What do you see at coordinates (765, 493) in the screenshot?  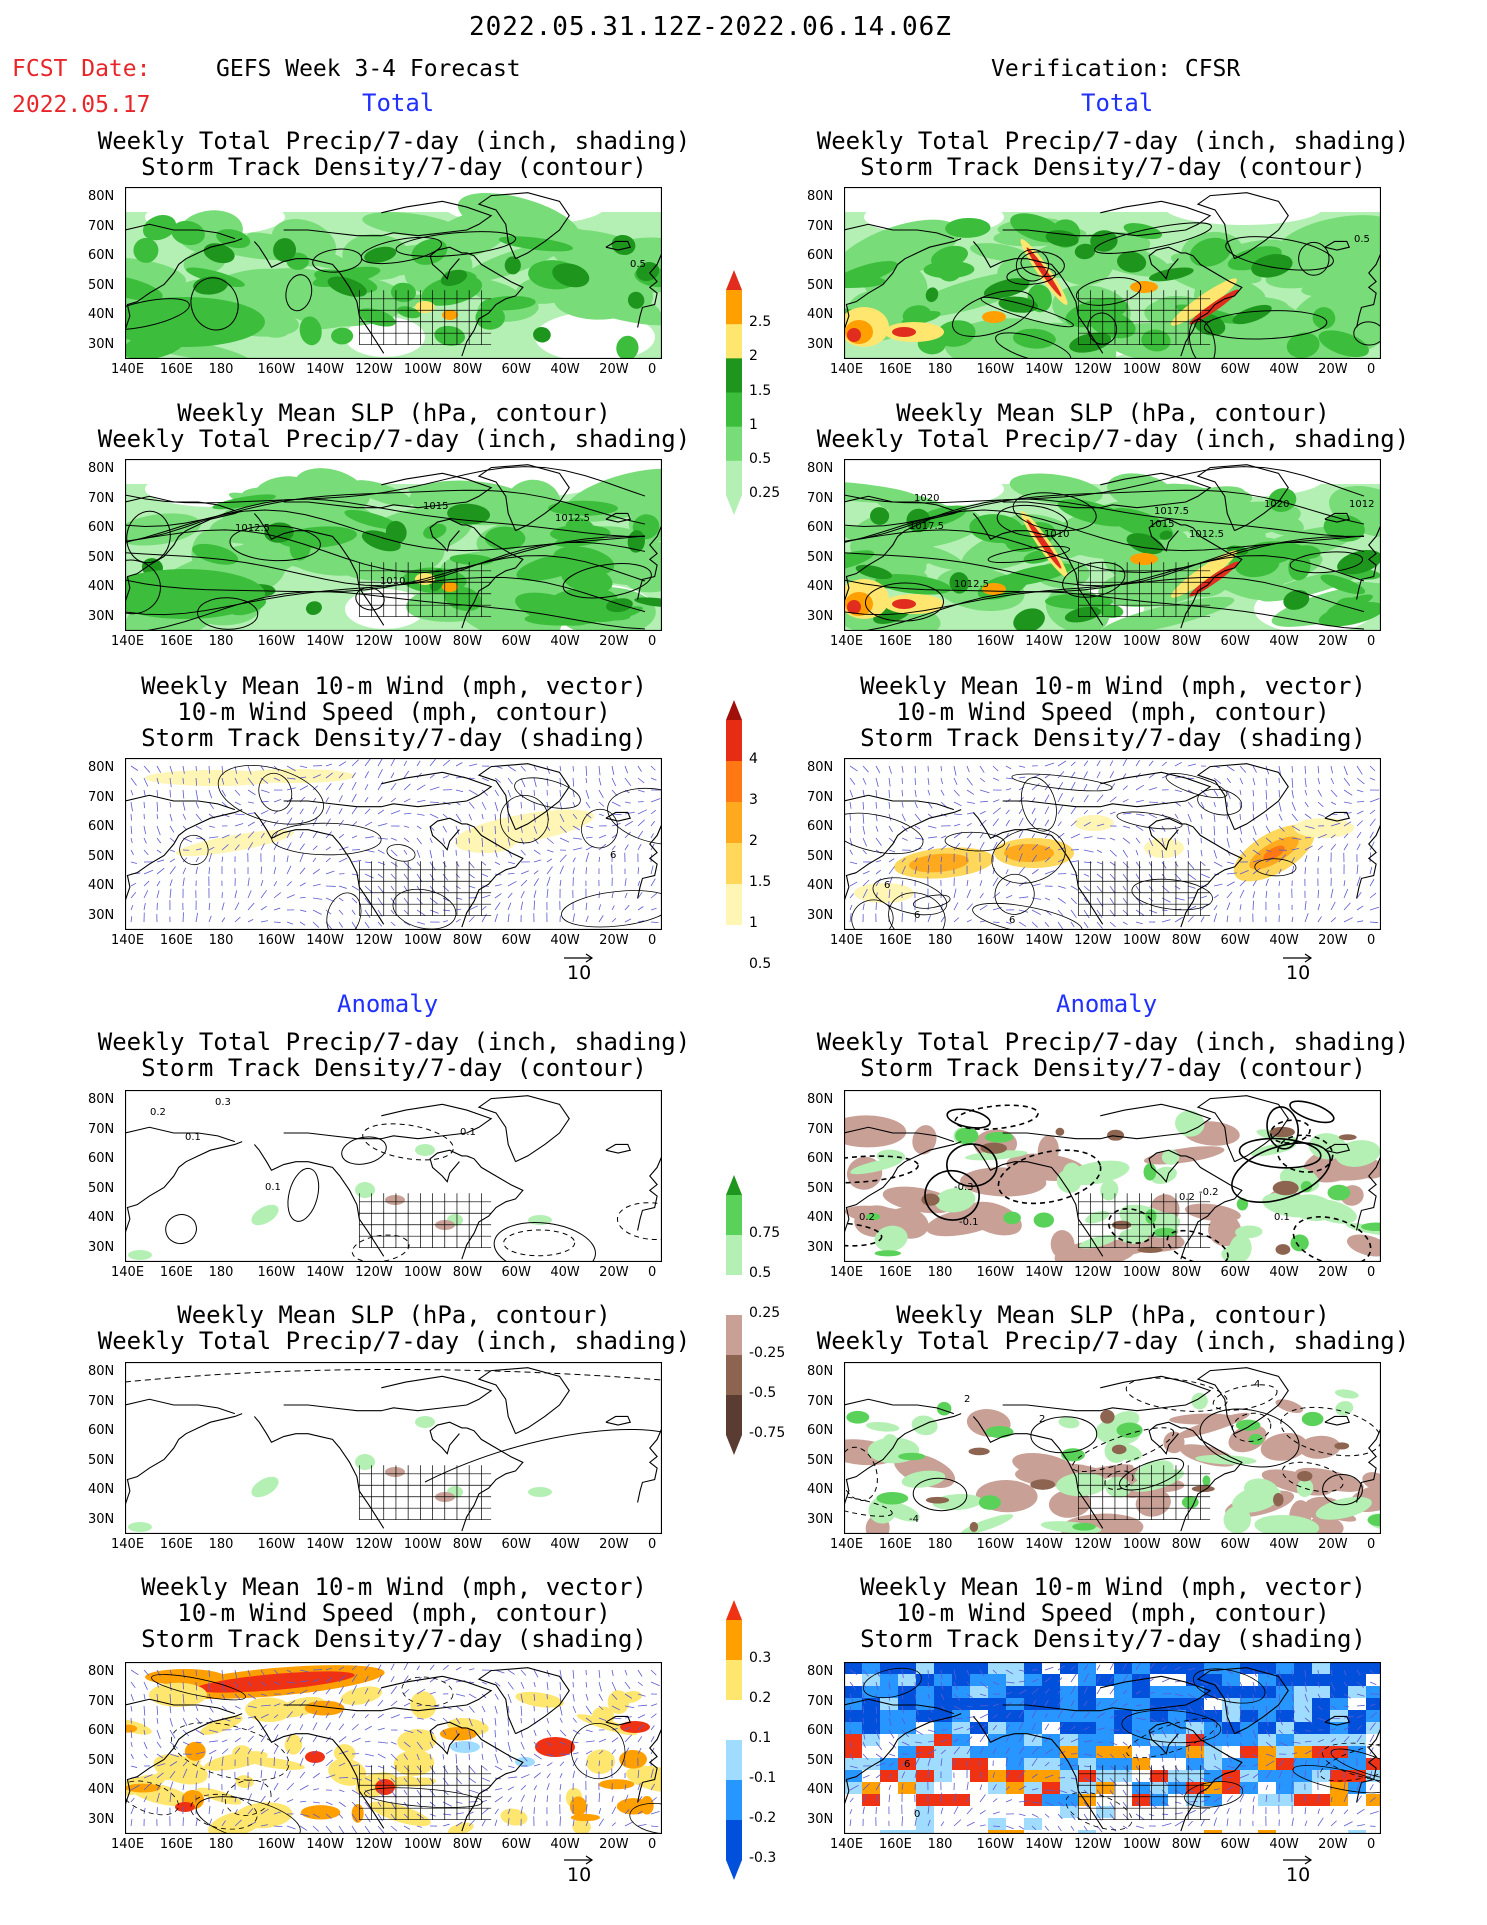 I see `colorbar-precip-total-label: 0.25` at bounding box center [765, 493].